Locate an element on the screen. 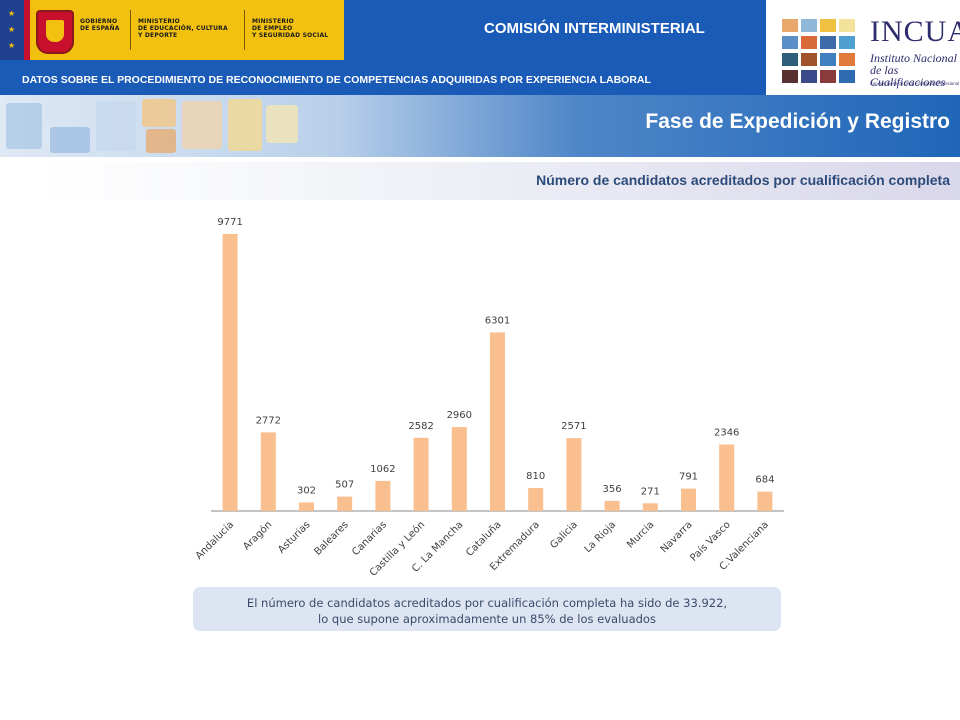 The height and width of the screenshot is (720, 960). category-label: Canarias is located at coordinates (369, 538).